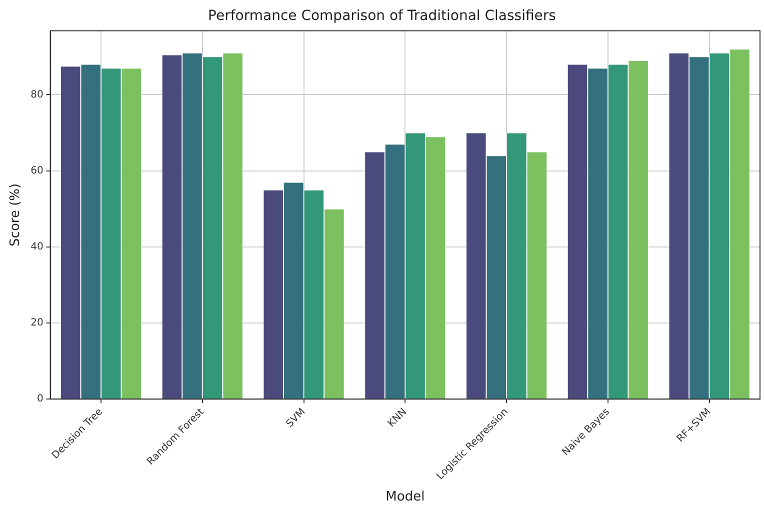  Describe the element at coordinates (37, 246) in the screenshot. I see `y-tick-label: 40` at that location.